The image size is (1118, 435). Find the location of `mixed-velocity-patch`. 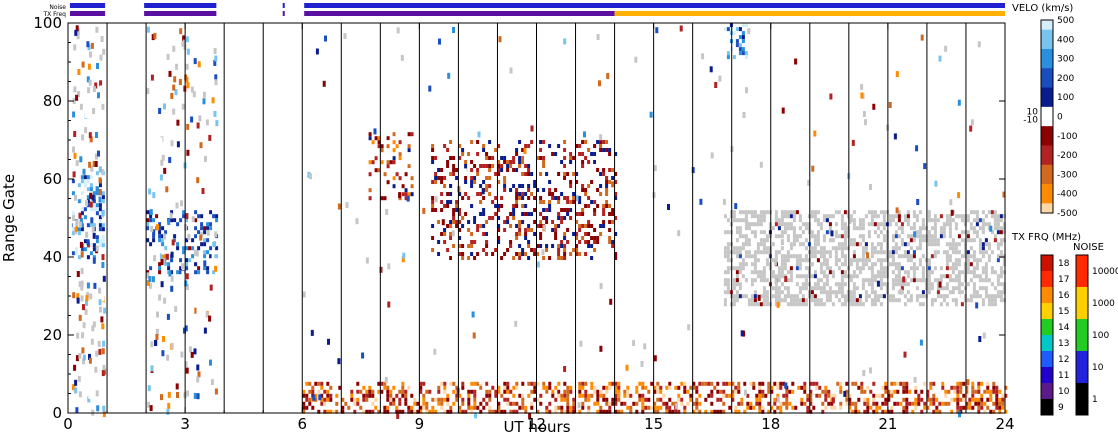

mixed-velocity-patch is located at coordinates (524, 200).